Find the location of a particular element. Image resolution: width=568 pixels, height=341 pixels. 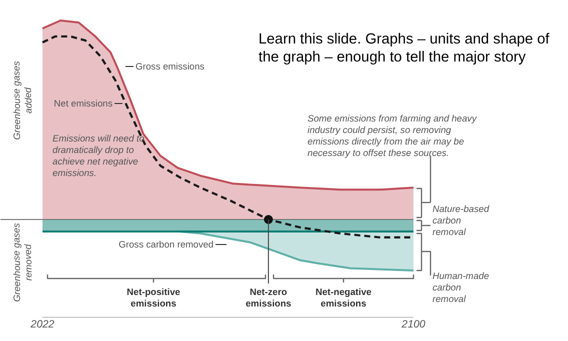

text: Greenhouse gases removed is located at coordinates (23, 262).